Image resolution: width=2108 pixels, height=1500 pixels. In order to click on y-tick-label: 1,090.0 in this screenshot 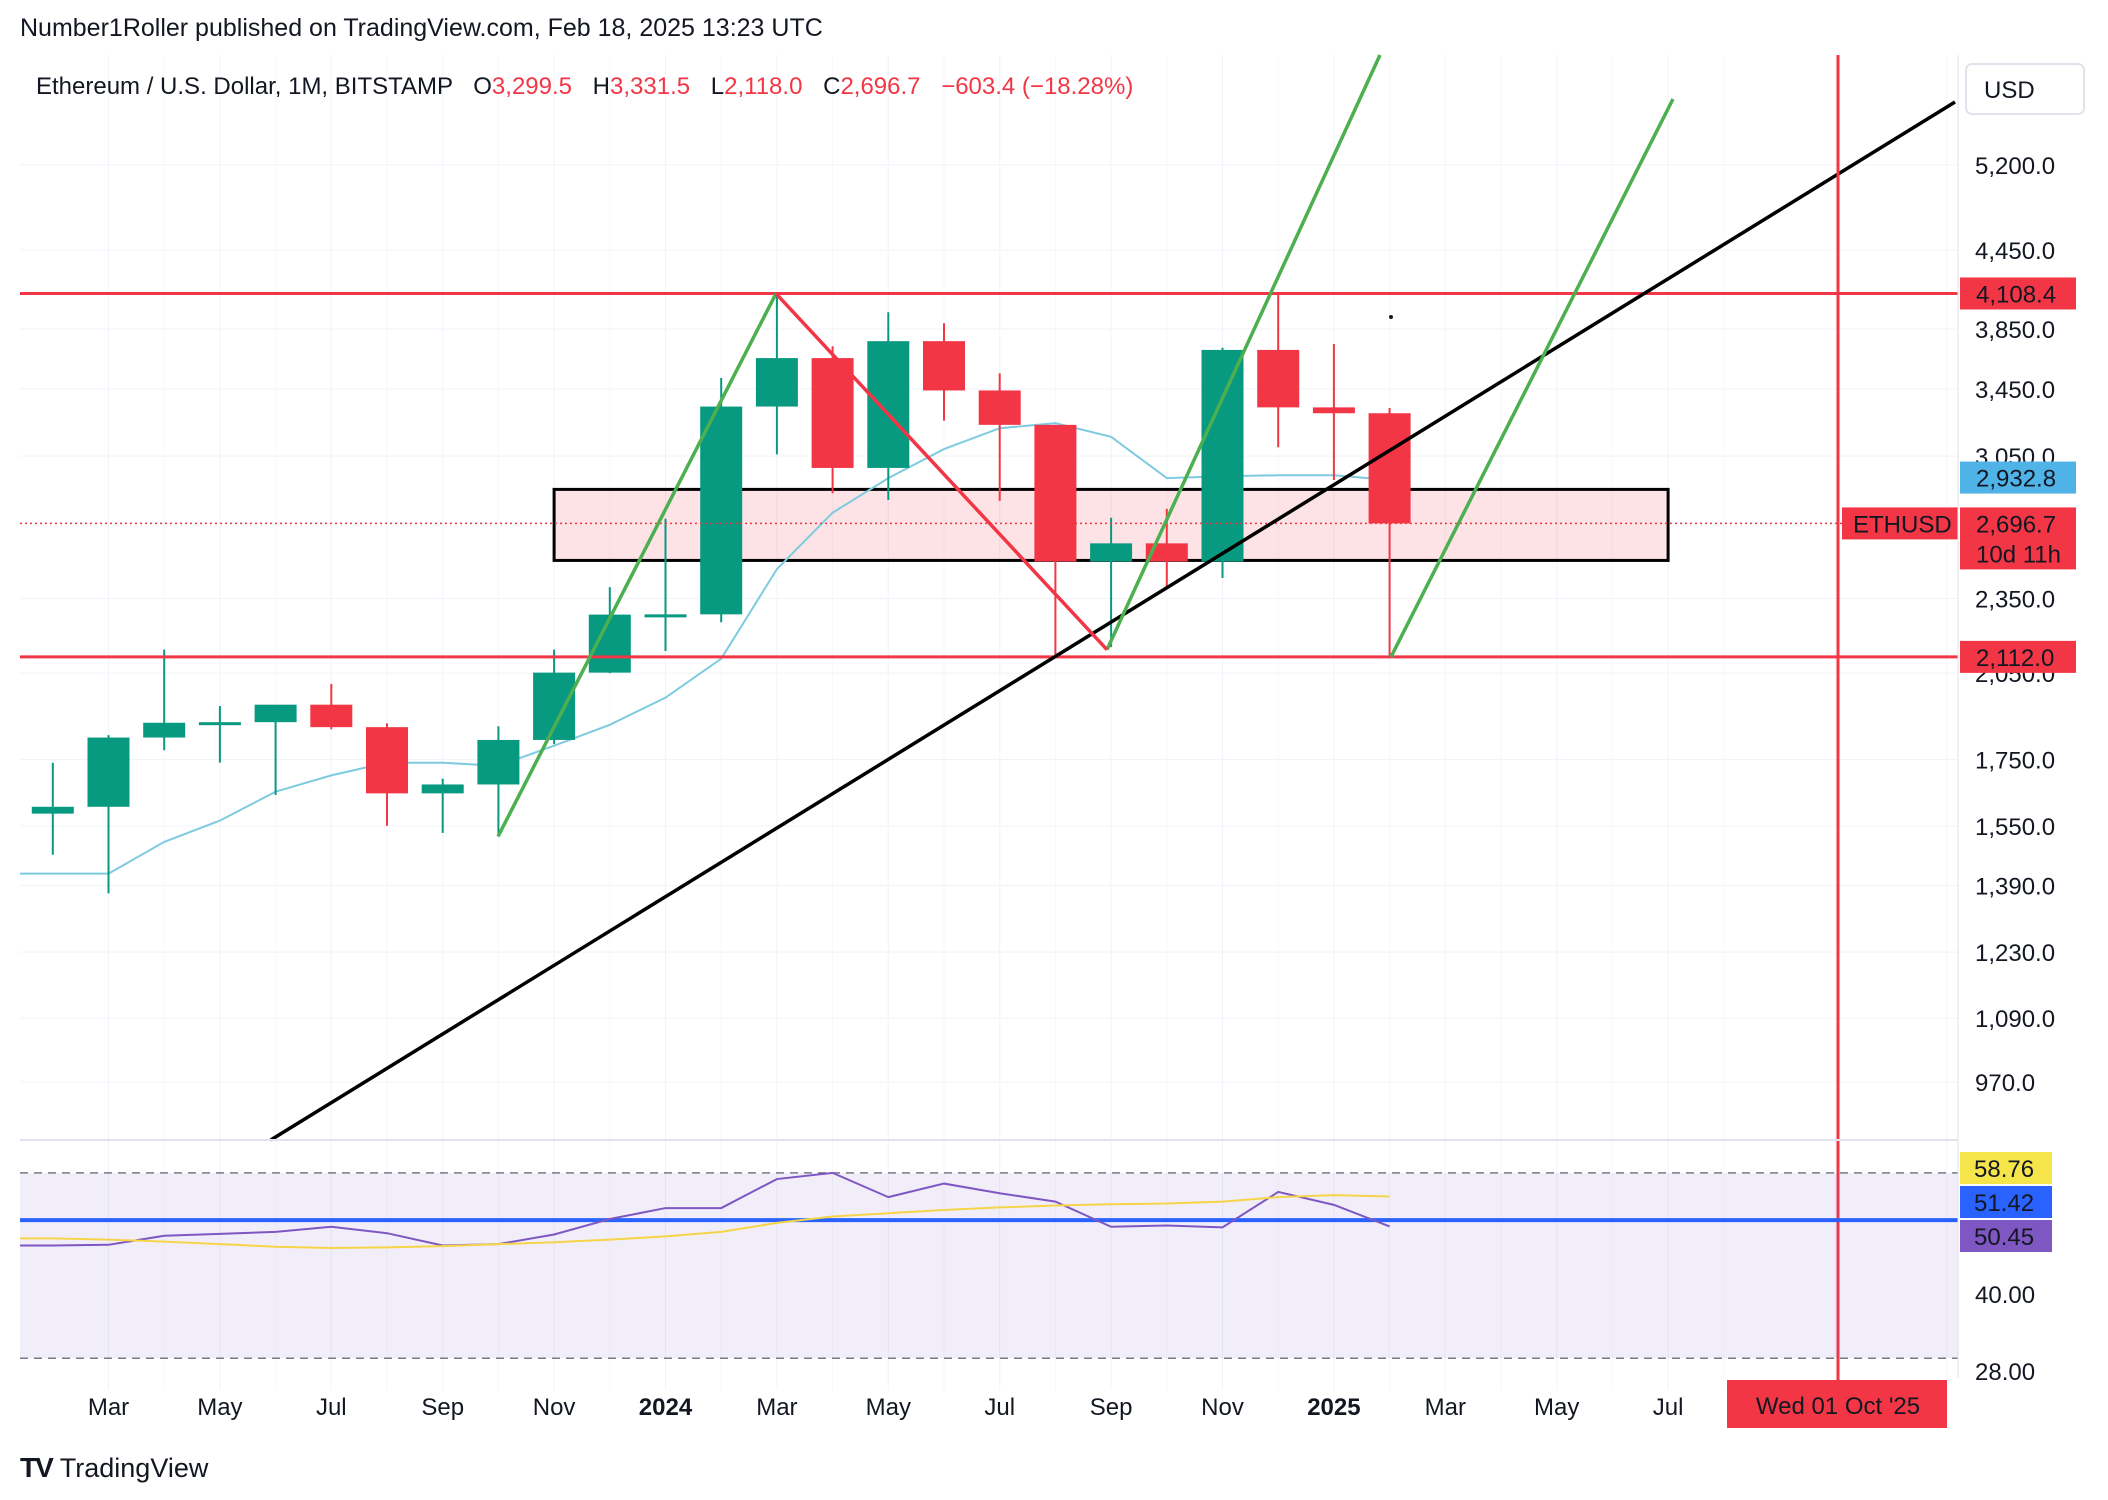, I will do `click(2015, 1019)`.